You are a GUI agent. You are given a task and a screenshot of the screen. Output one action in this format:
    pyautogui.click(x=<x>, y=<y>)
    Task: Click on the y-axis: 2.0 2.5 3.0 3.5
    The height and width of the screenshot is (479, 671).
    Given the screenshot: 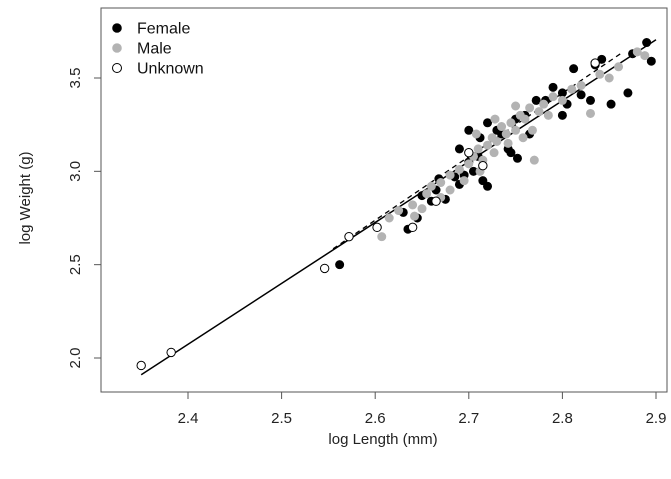 What is the action you would take?
    pyautogui.click(x=84, y=218)
    